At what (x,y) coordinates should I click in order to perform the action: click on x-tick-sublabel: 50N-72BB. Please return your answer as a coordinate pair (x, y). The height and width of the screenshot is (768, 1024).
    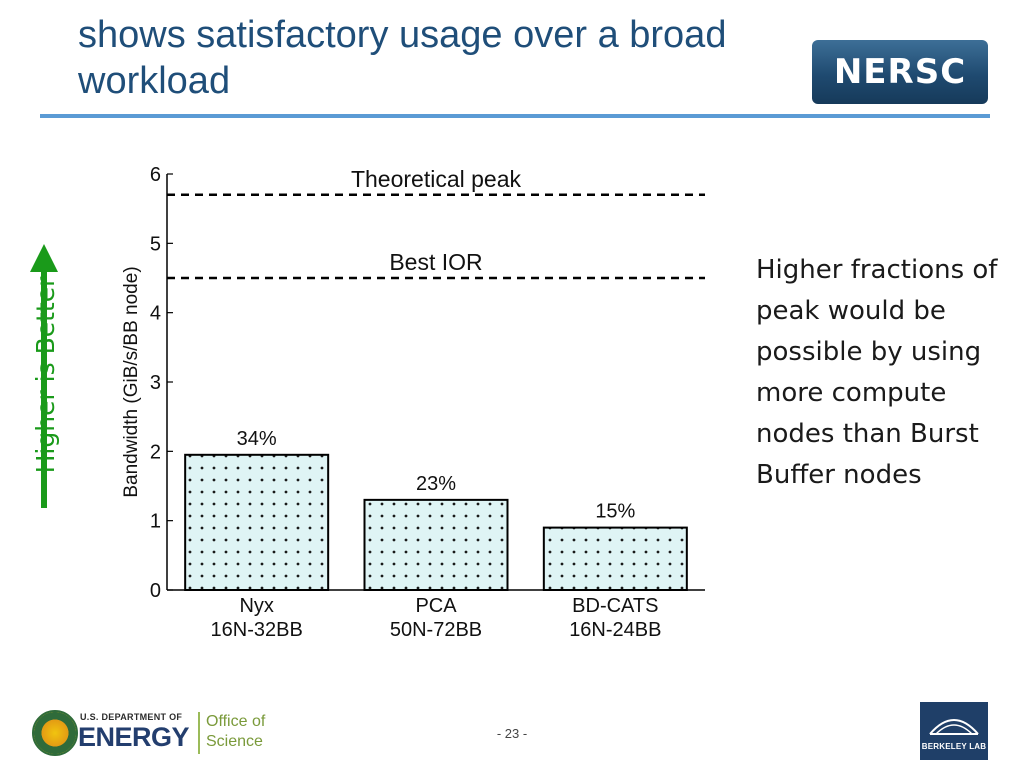
    Looking at the image, I should click on (436, 630).